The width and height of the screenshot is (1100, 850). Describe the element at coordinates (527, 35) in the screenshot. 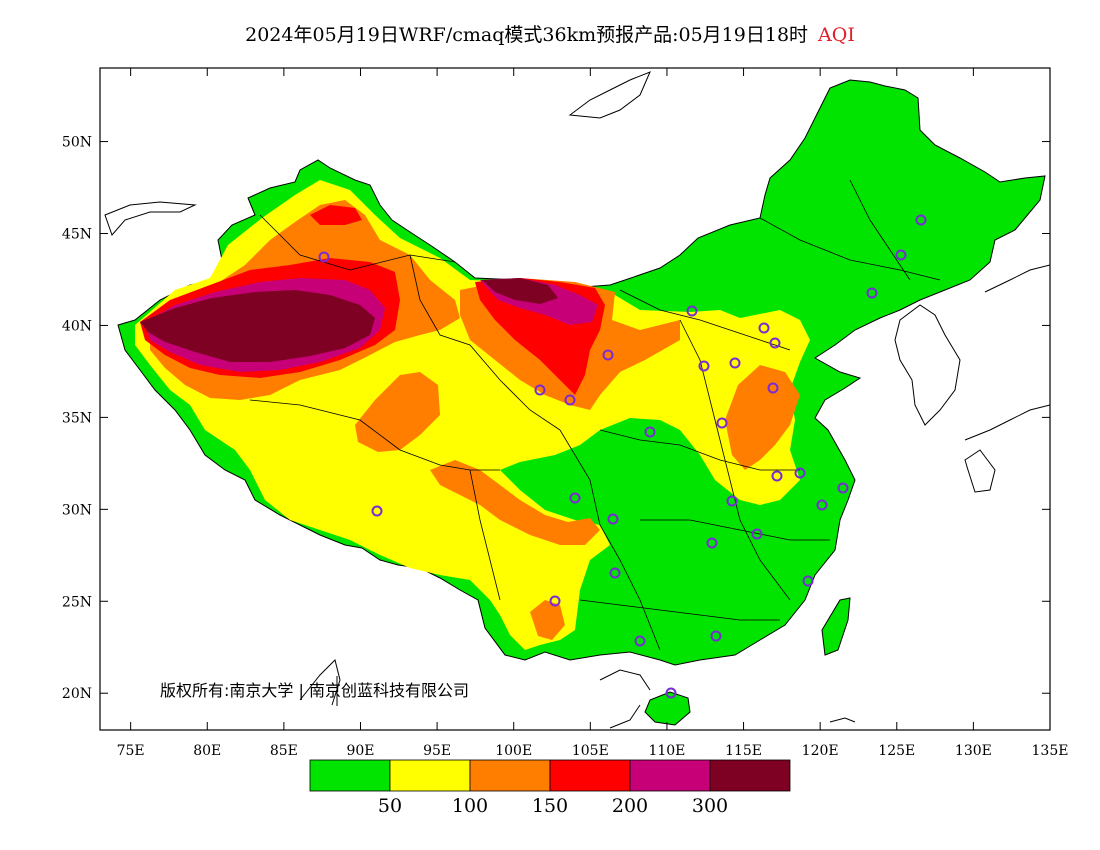

I see `title-main: 2024年05月19日WRF/cmaq模式36km预报产品:05月19日18时` at that location.